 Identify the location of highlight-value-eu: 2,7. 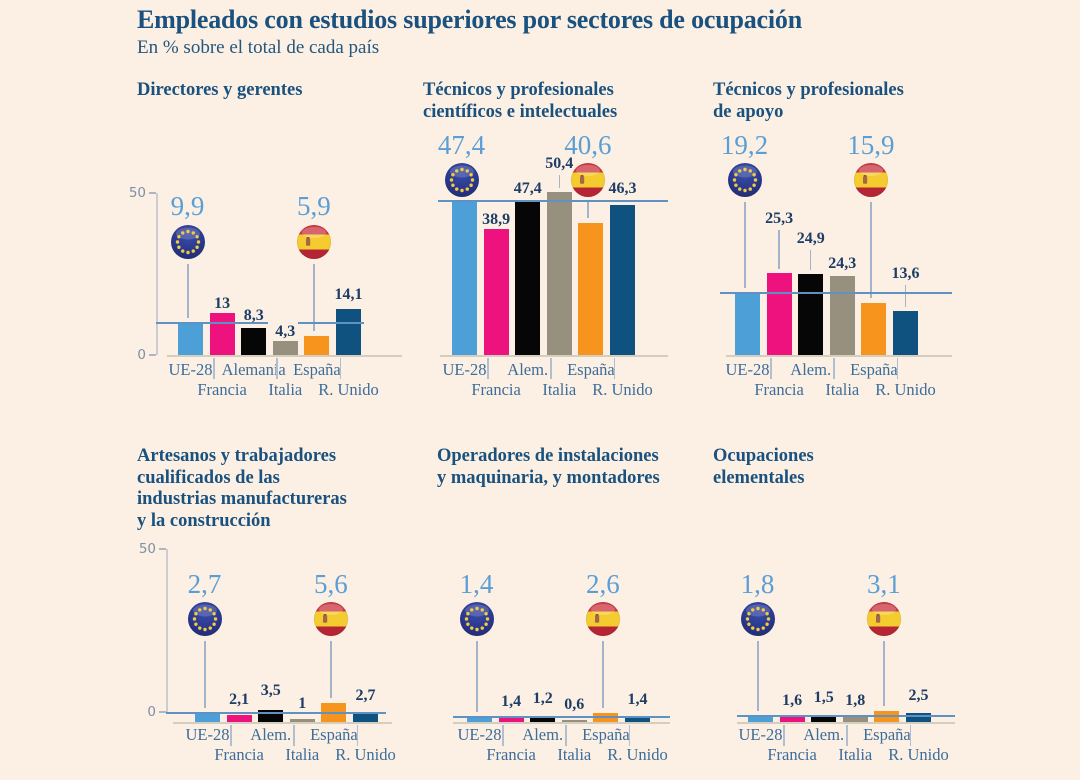
(204, 584).